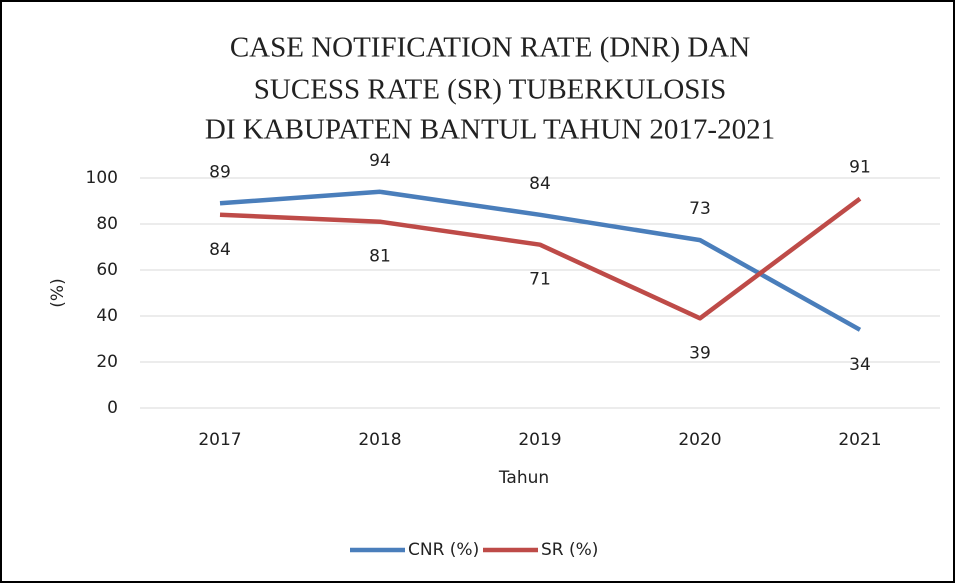 The image size is (955, 583). What do you see at coordinates (523, 478) in the screenshot?
I see `x-axis-label: Tahun` at bounding box center [523, 478].